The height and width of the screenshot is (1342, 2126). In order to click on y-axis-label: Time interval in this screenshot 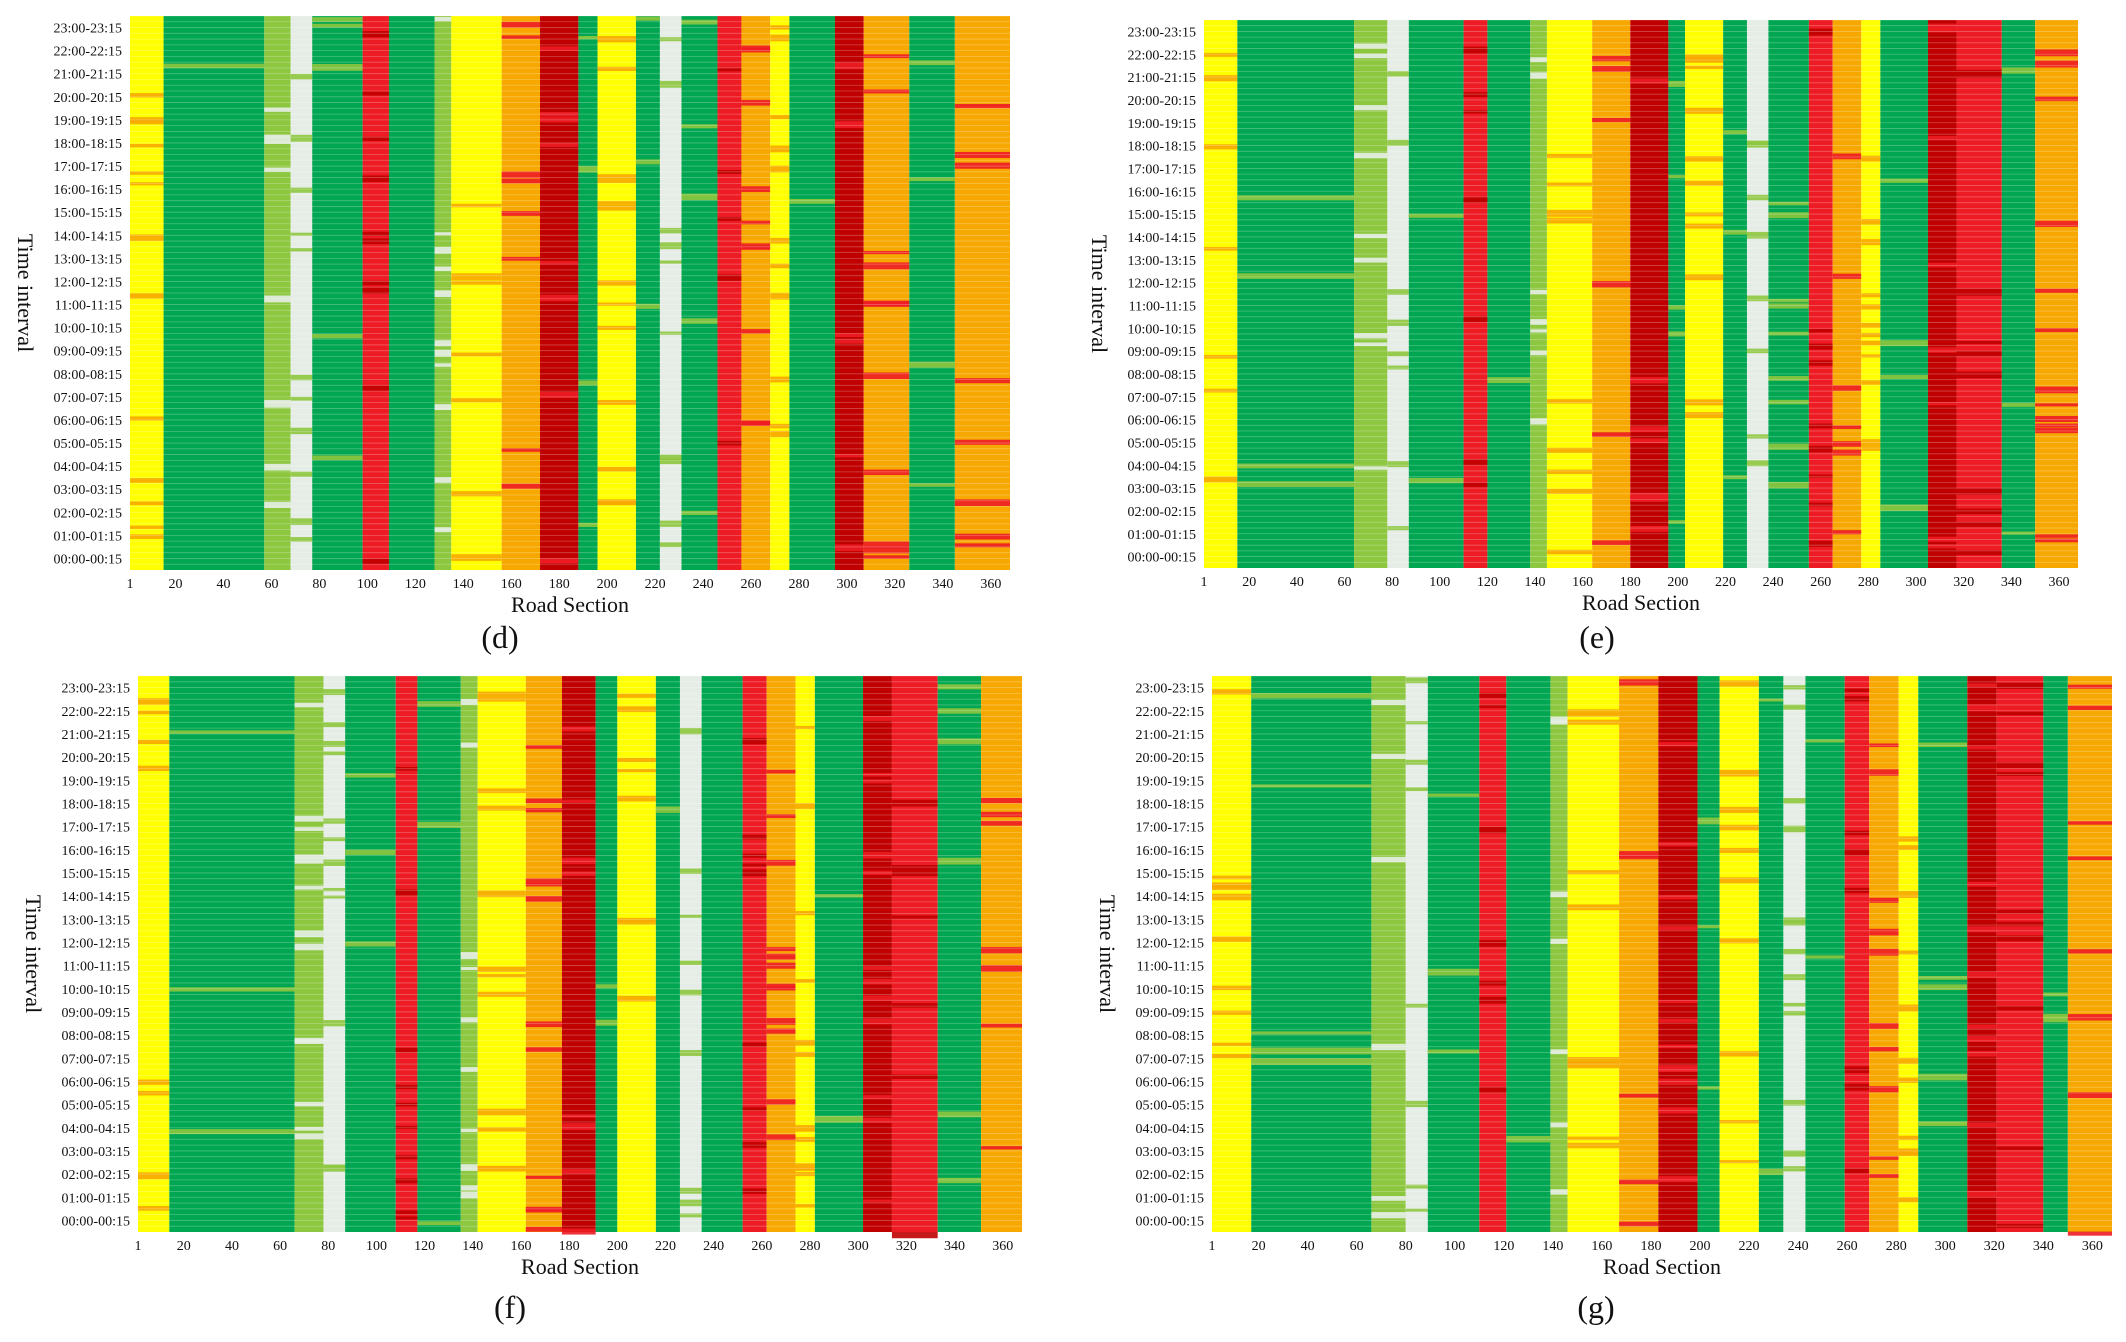, I will do `click(33, 954)`.